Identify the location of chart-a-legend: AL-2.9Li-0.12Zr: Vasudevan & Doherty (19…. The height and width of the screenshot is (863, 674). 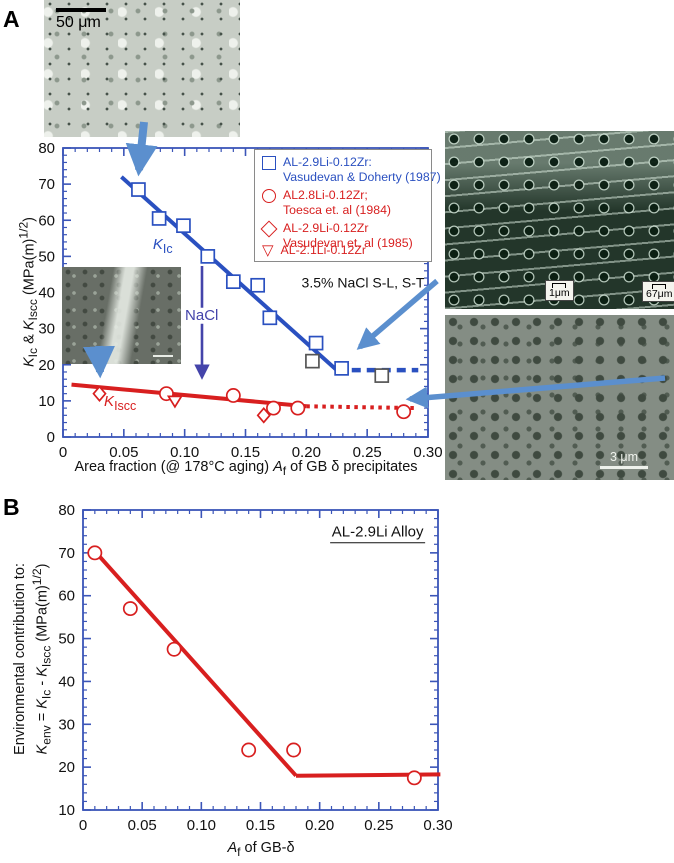
(347, 205).